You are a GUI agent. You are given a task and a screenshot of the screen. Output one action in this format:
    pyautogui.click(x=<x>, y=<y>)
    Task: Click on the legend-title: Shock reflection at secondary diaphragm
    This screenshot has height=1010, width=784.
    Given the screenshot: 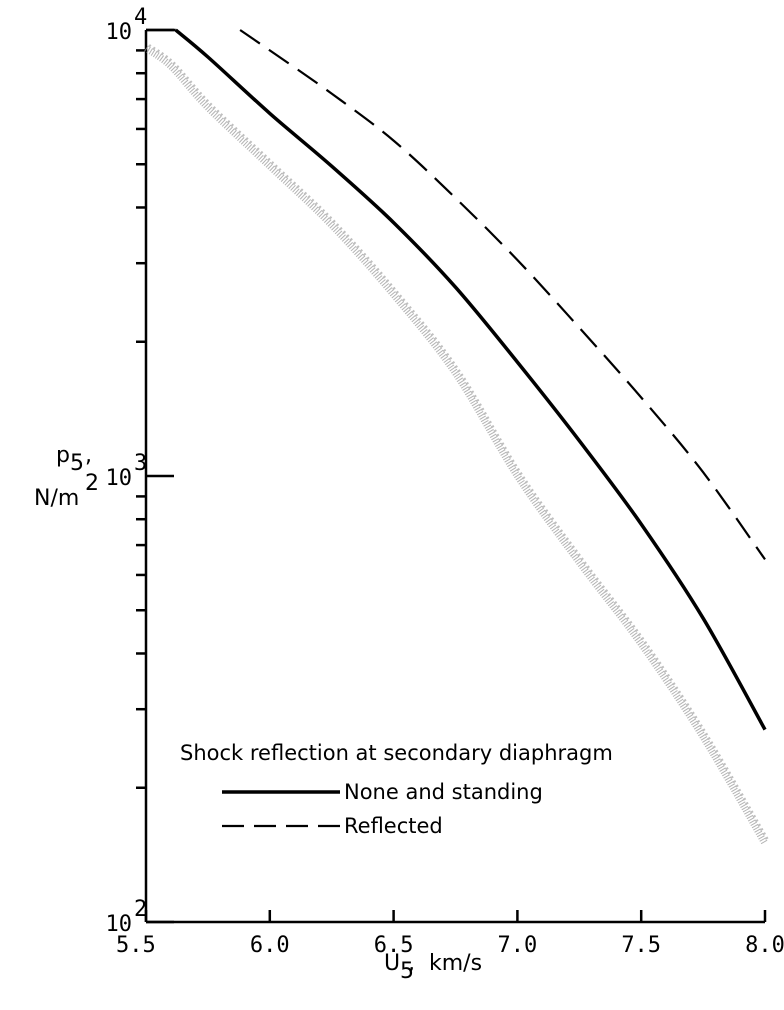 What is the action you would take?
    pyautogui.click(x=396, y=753)
    